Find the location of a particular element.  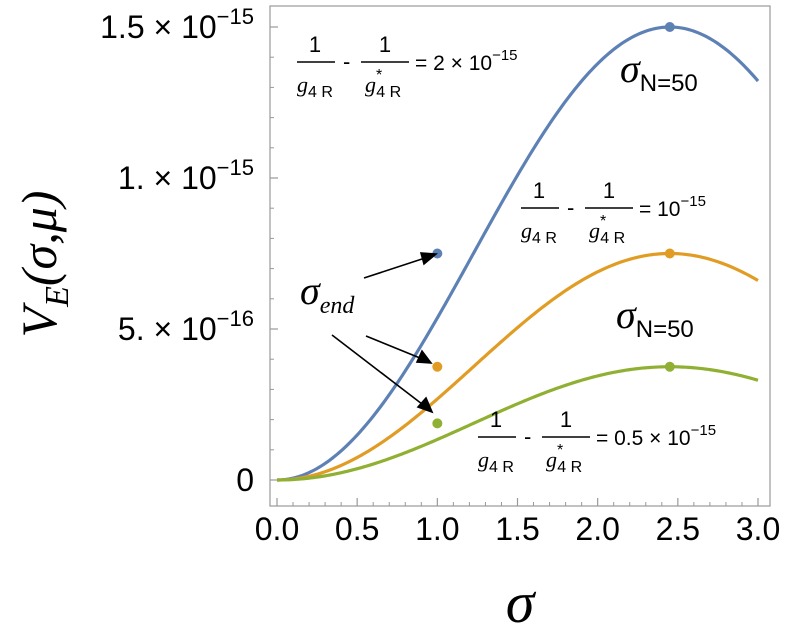

y-axis-label: VE(σ,μ) is located at coordinates (43, 264).